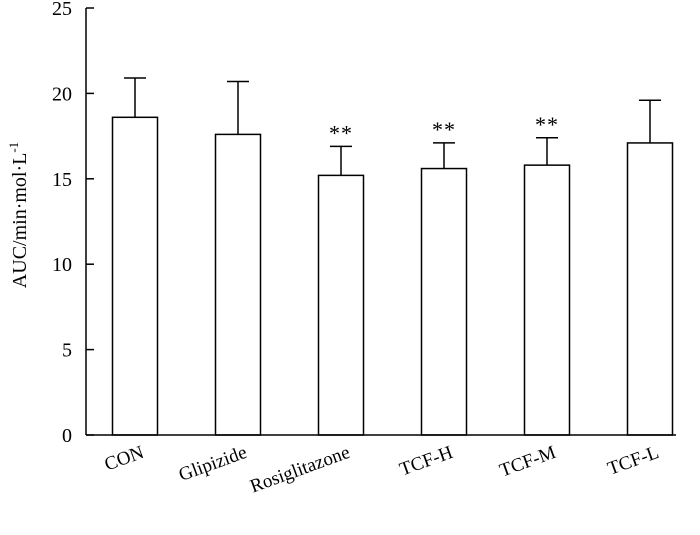  I want to click on y-axis-label-main: AUC/min·mol·L, so click(20, 221).